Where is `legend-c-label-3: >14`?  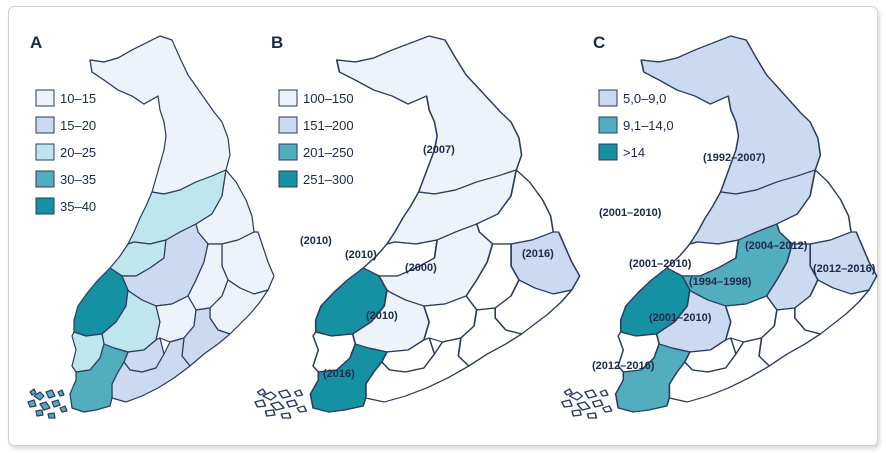
legend-c-label-3: >14 is located at coordinates (634, 152).